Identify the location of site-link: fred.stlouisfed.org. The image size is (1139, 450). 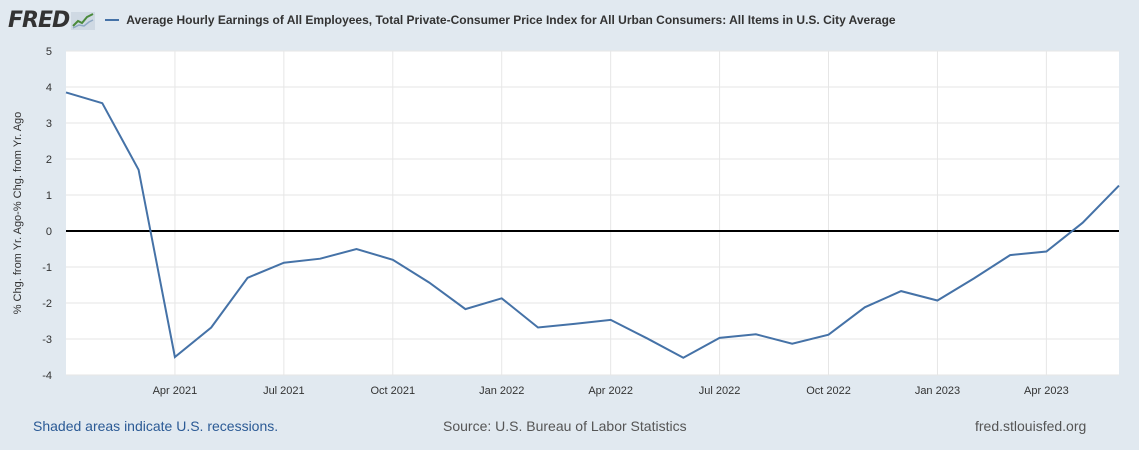
(1031, 426).